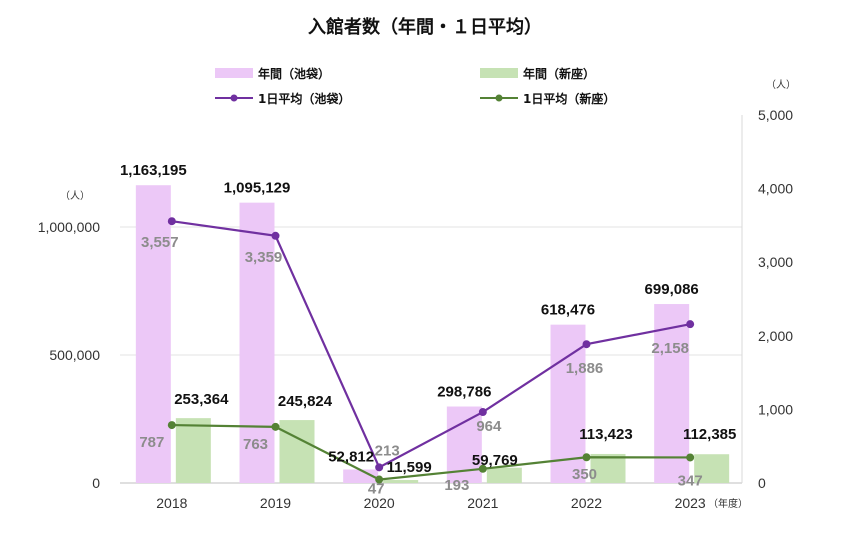  I want to click on right-axis-ticks: 0 1,000 2,000 3,000 4,000 5,000, so click(775, 299).